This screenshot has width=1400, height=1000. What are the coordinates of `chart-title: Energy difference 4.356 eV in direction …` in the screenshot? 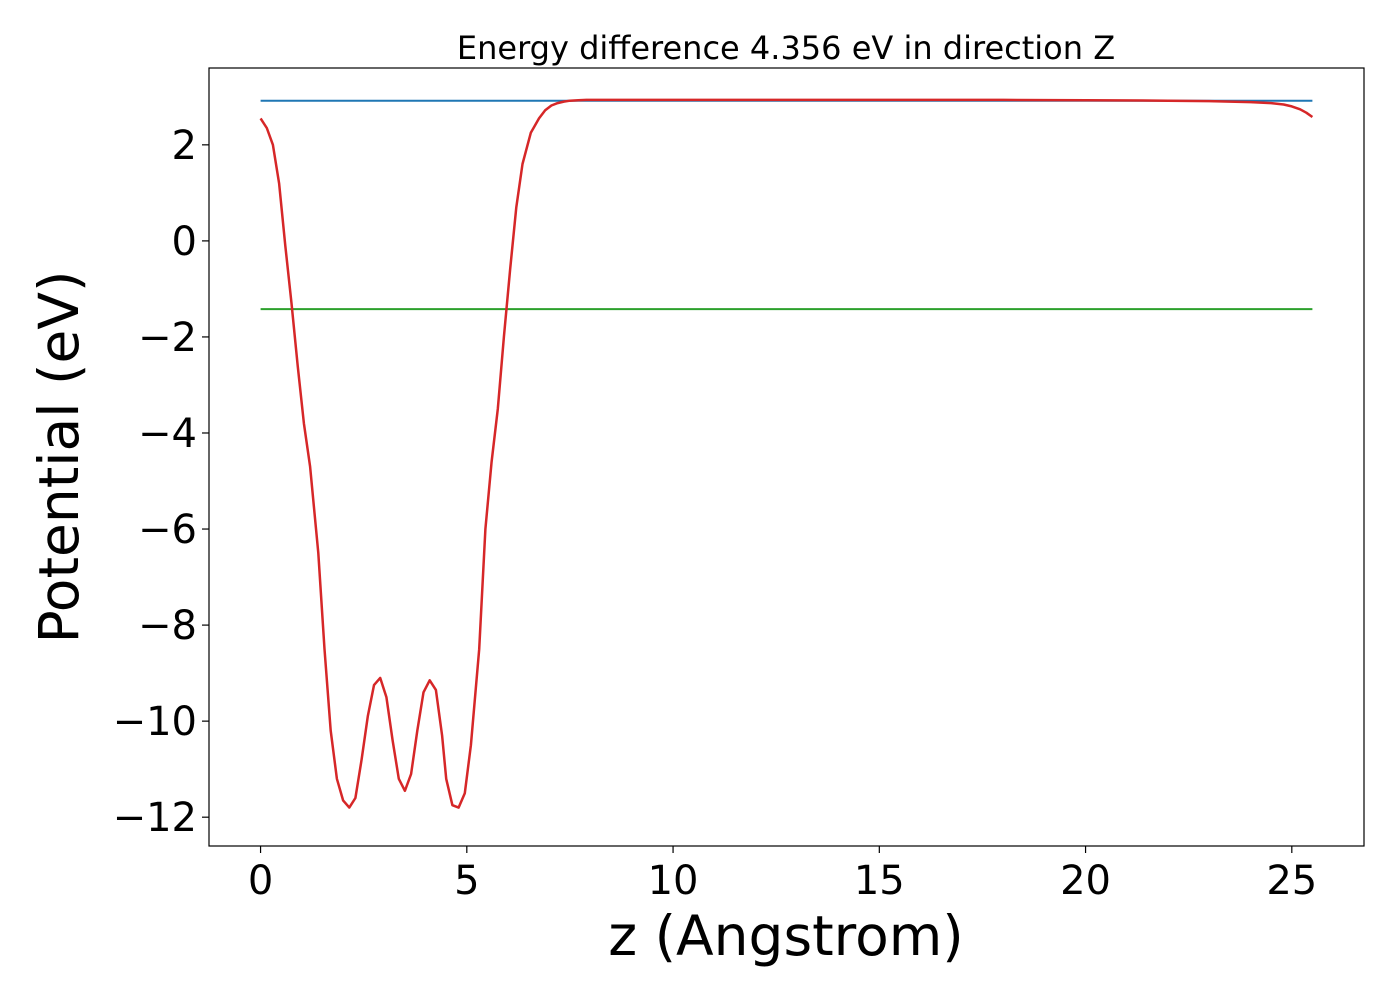 It's located at (786, 48).